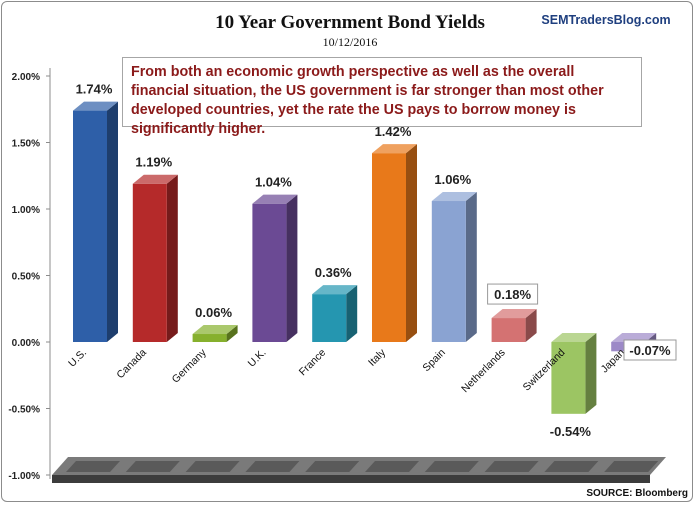 This screenshot has height=505, width=696. Describe the element at coordinates (377, 357) in the screenshot. I see `category-label: Italy` at that location.